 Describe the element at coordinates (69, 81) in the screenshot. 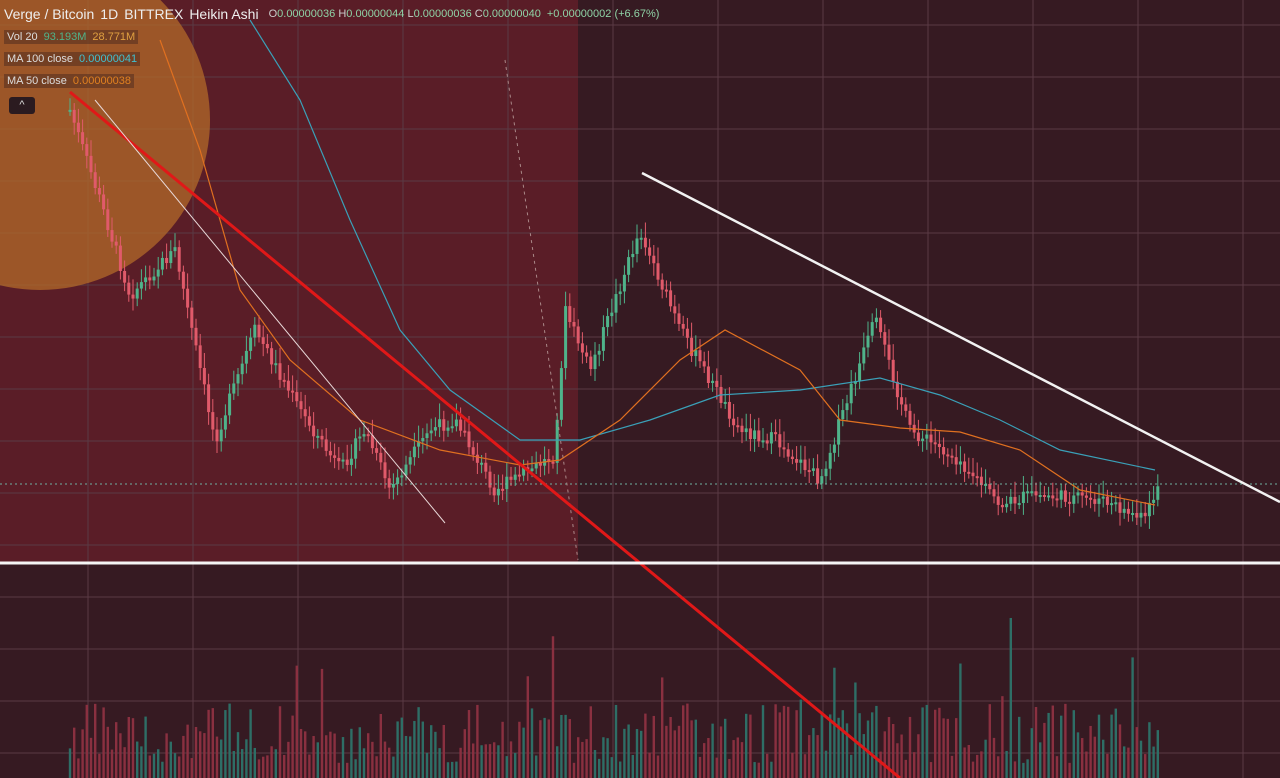

I see `indicator-row: MA 50 close 0.00000038` at that location.